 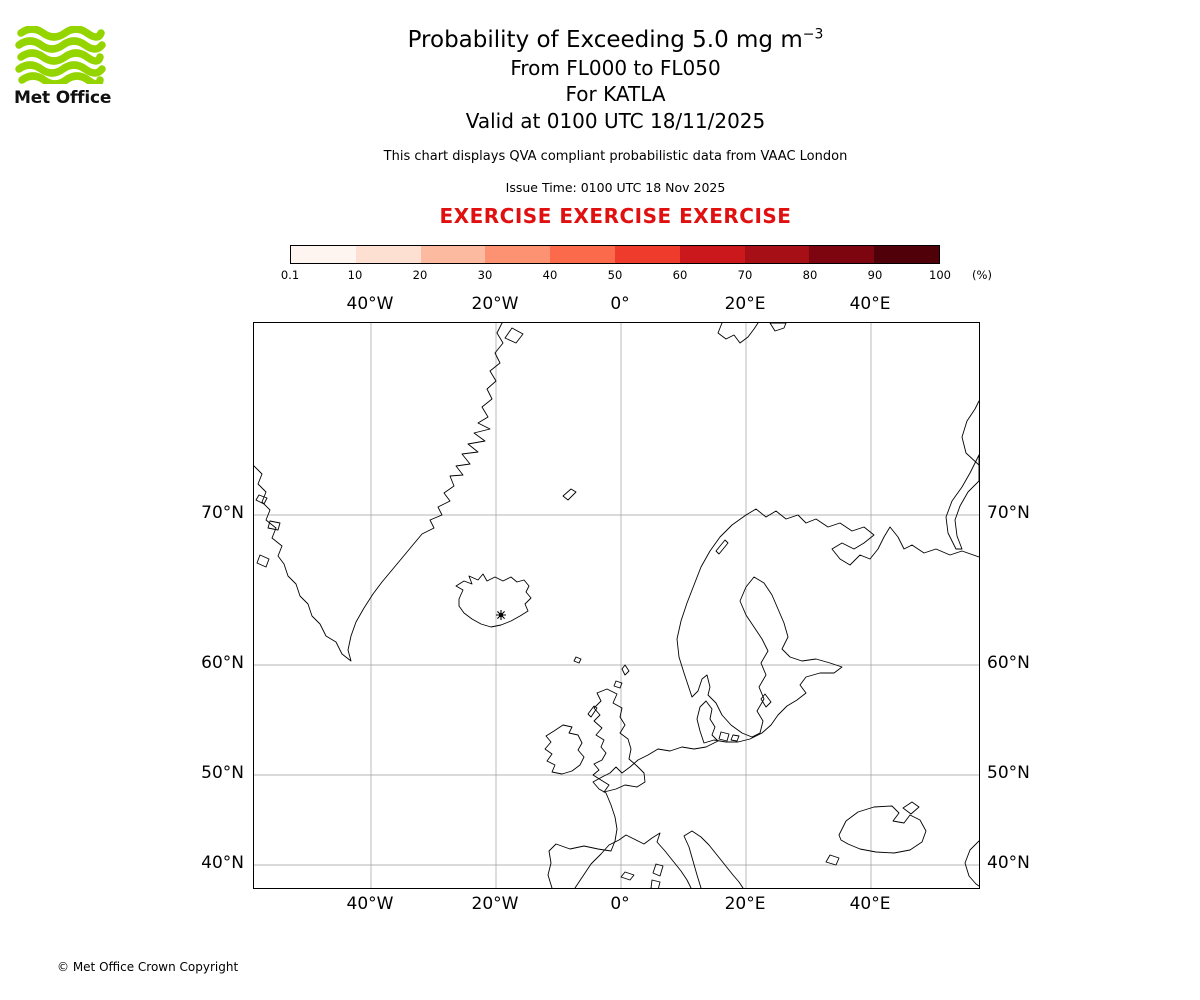 What do you see at coordinates (564, 749) in the screenshot?
I see `coastline-ireland` at bounding box center [564, 749].